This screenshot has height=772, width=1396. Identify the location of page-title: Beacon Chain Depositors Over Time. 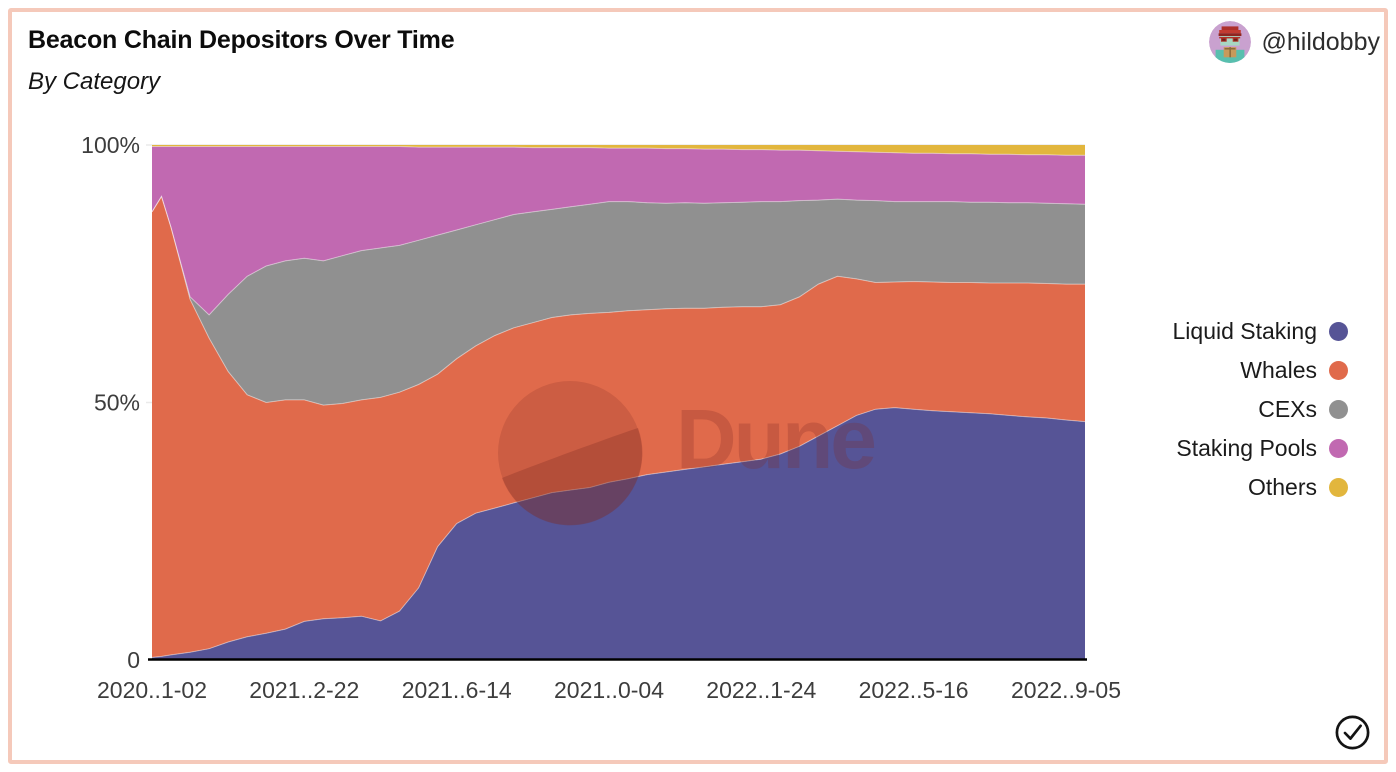
(241, 40).